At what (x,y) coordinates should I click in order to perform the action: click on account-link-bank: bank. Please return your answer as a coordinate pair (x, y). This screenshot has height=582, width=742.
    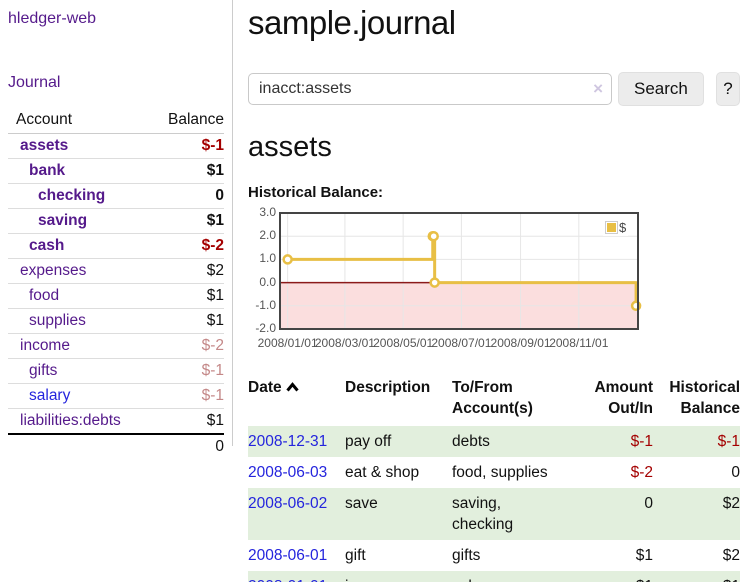
    Looking at the image, I should click on (47, 170).